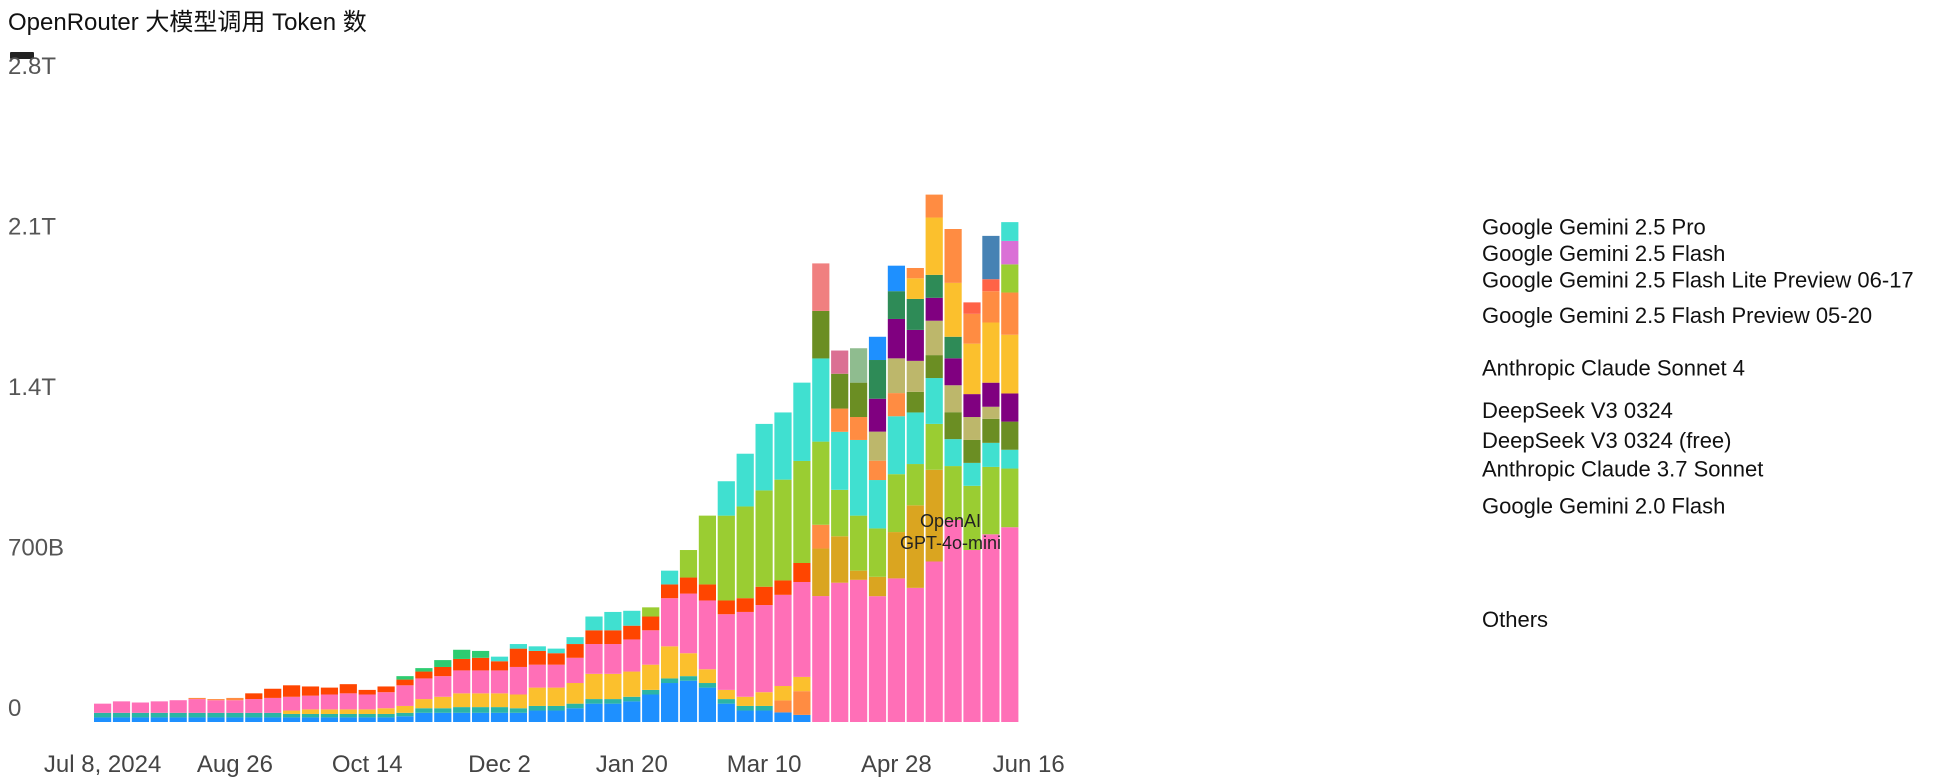 This screenshot has height=781, width=1945. I want to click on x-tick-label: Dec 2, so click(499, 764).